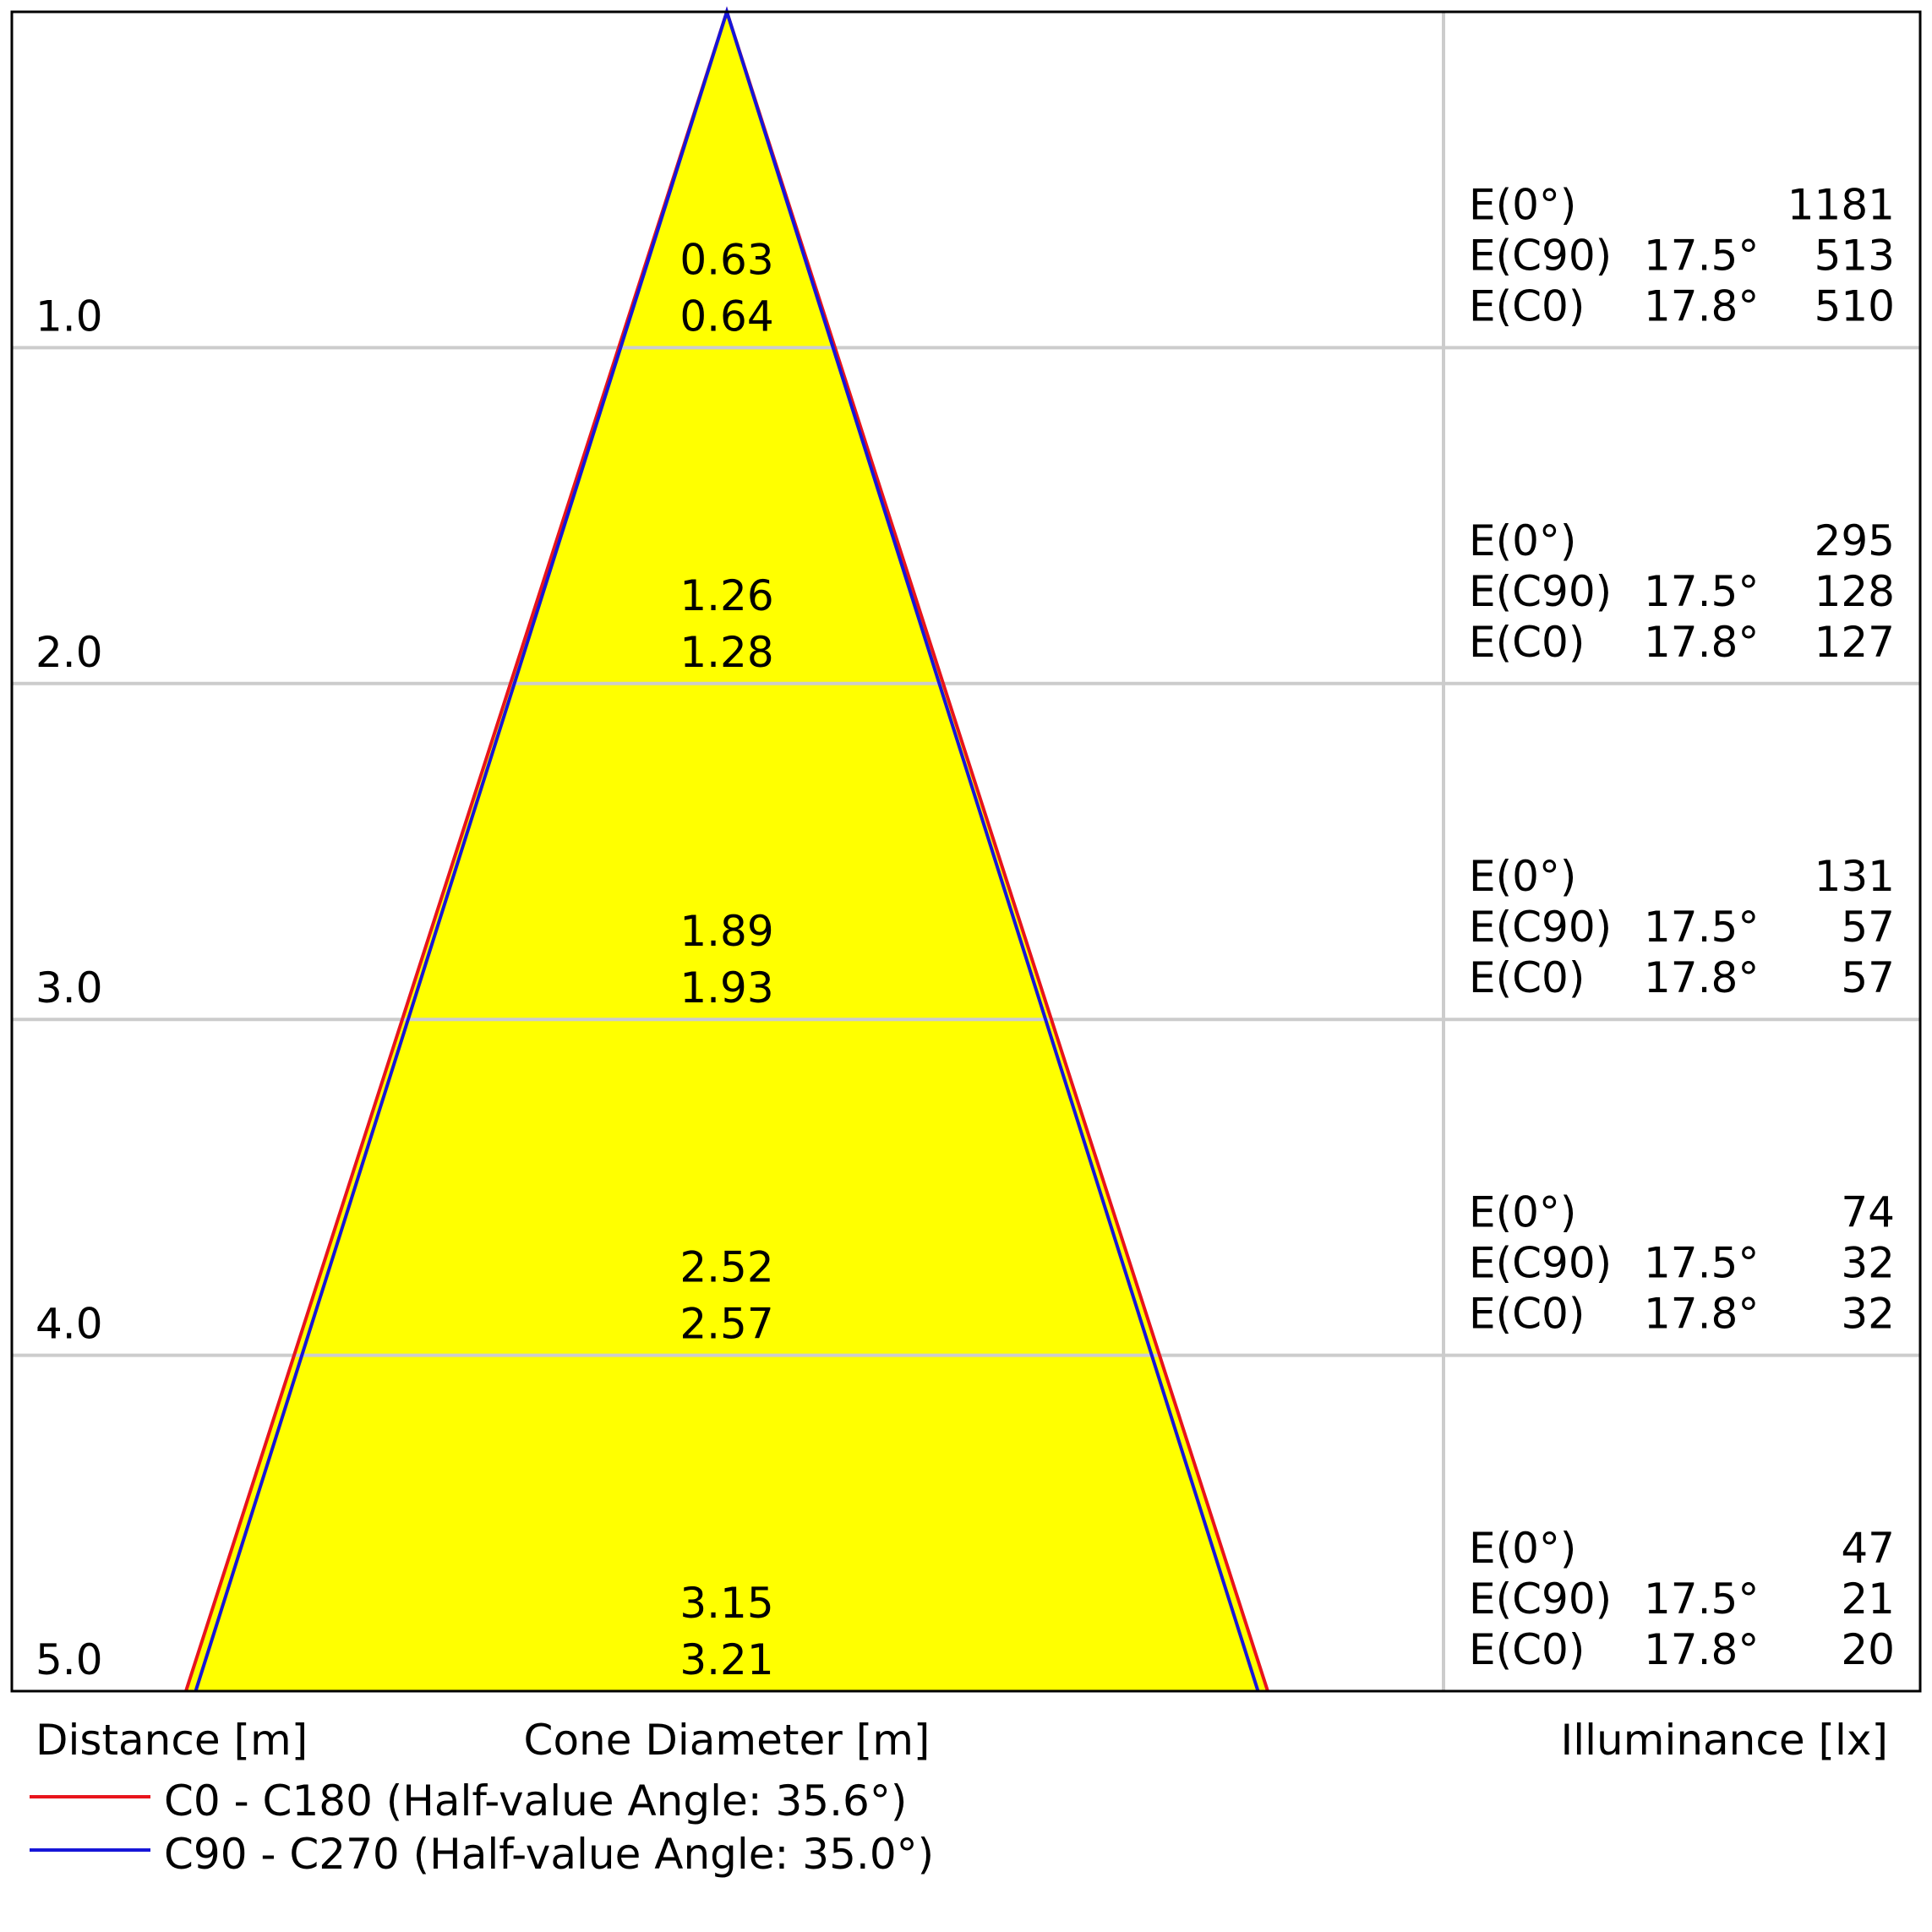 Image resolution: width=1932 pixels, height=1932 pixels. I want to click on distance-tick-label: 4.0, so click(69, 1324).